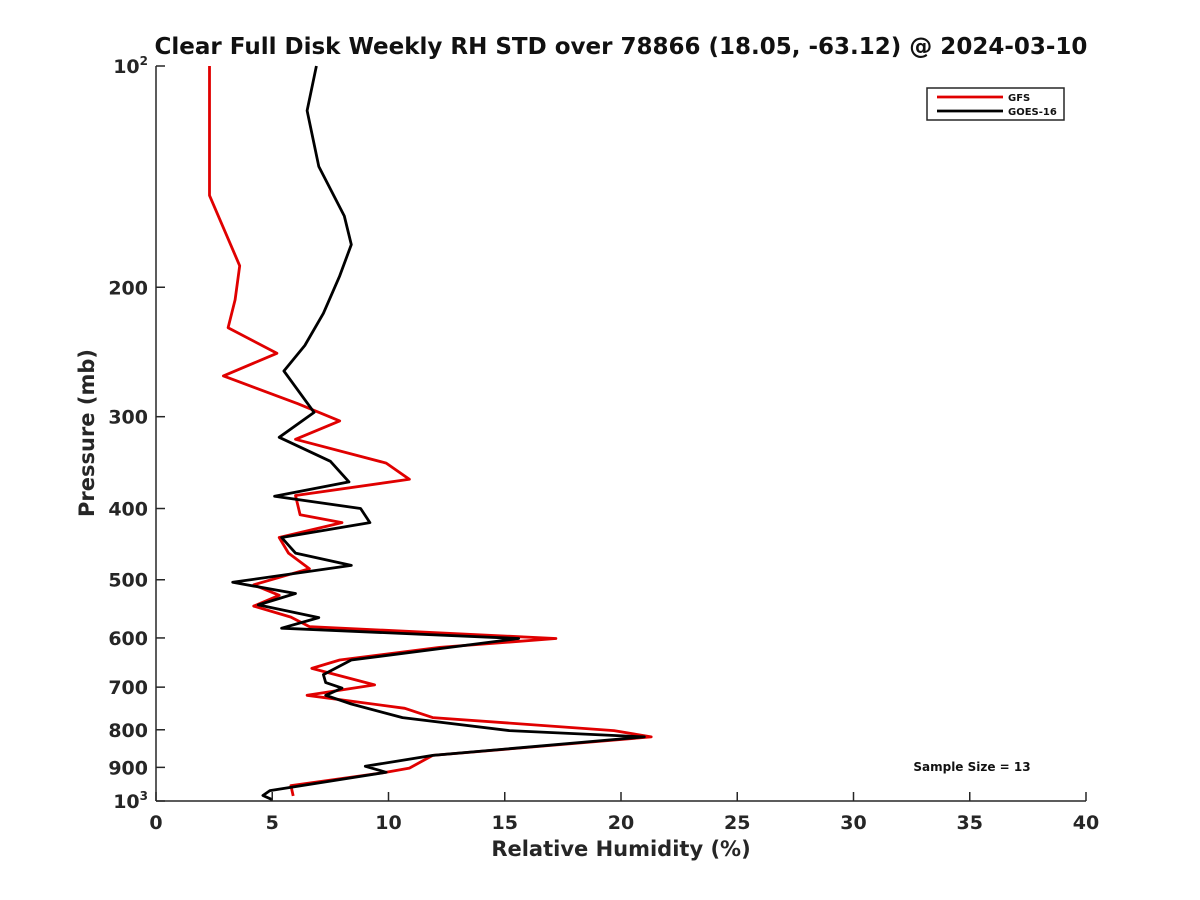  I want to click on legend-box, so click(995, 104).